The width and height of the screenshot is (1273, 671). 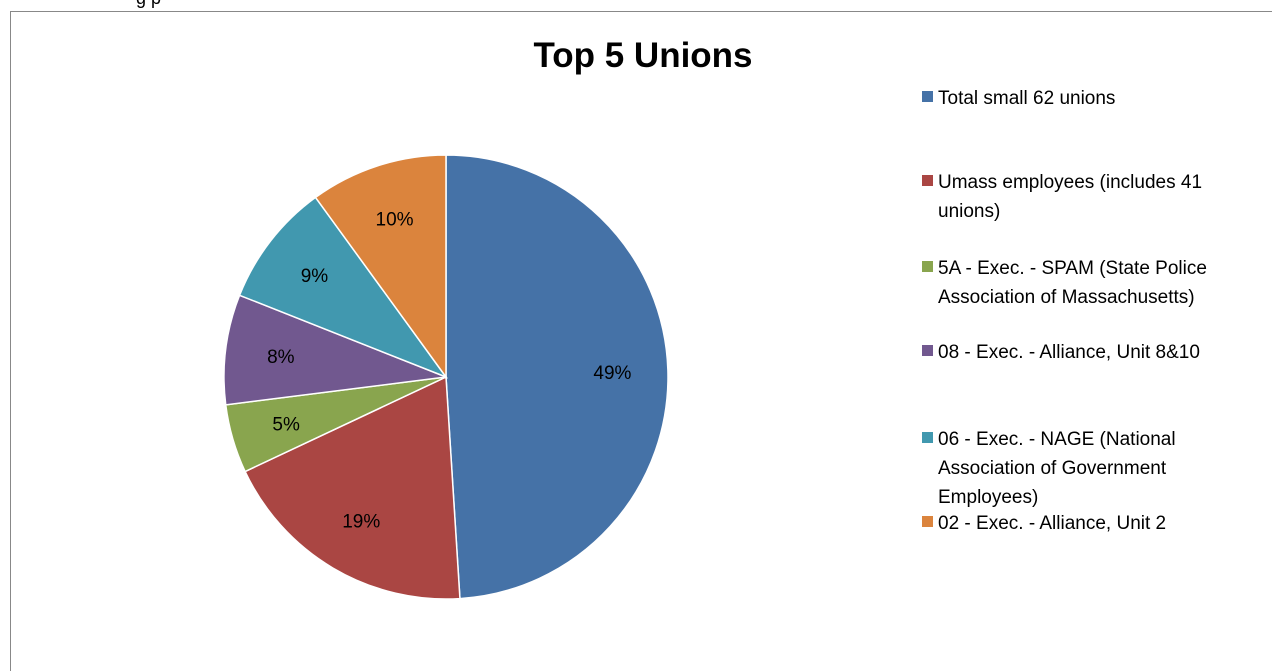 I want to click on clipped-heading-text: g p, so click(x=148, y=4).